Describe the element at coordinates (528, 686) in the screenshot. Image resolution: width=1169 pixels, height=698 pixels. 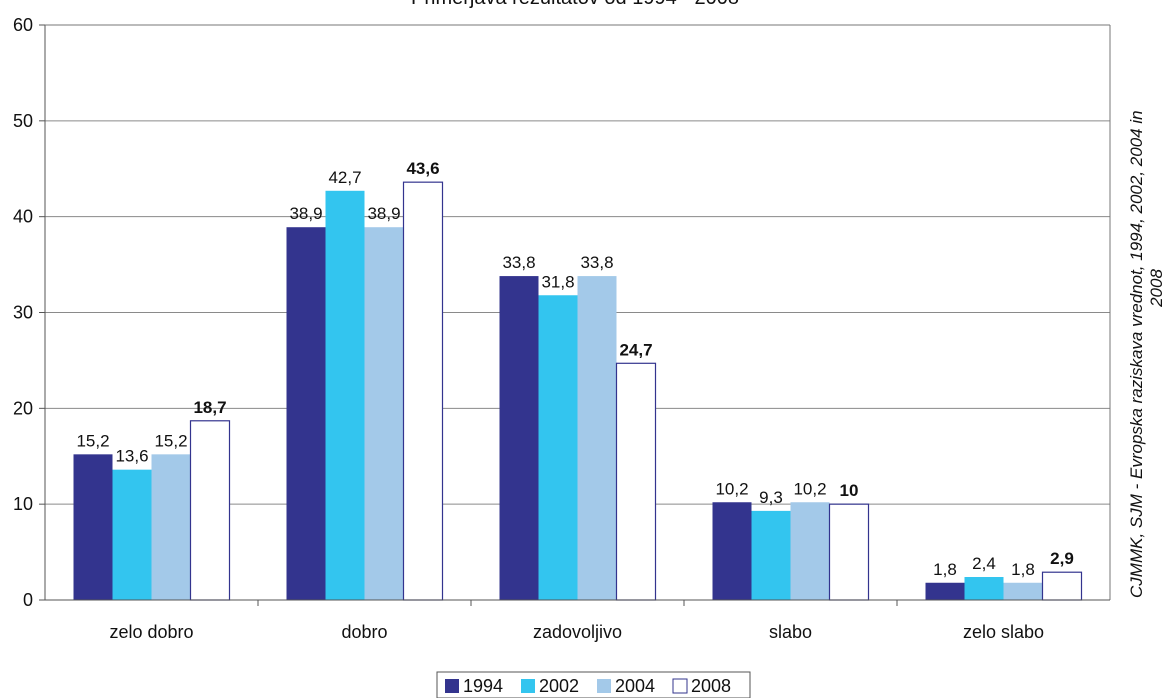
I see `legend-swatch-2002` at that location.